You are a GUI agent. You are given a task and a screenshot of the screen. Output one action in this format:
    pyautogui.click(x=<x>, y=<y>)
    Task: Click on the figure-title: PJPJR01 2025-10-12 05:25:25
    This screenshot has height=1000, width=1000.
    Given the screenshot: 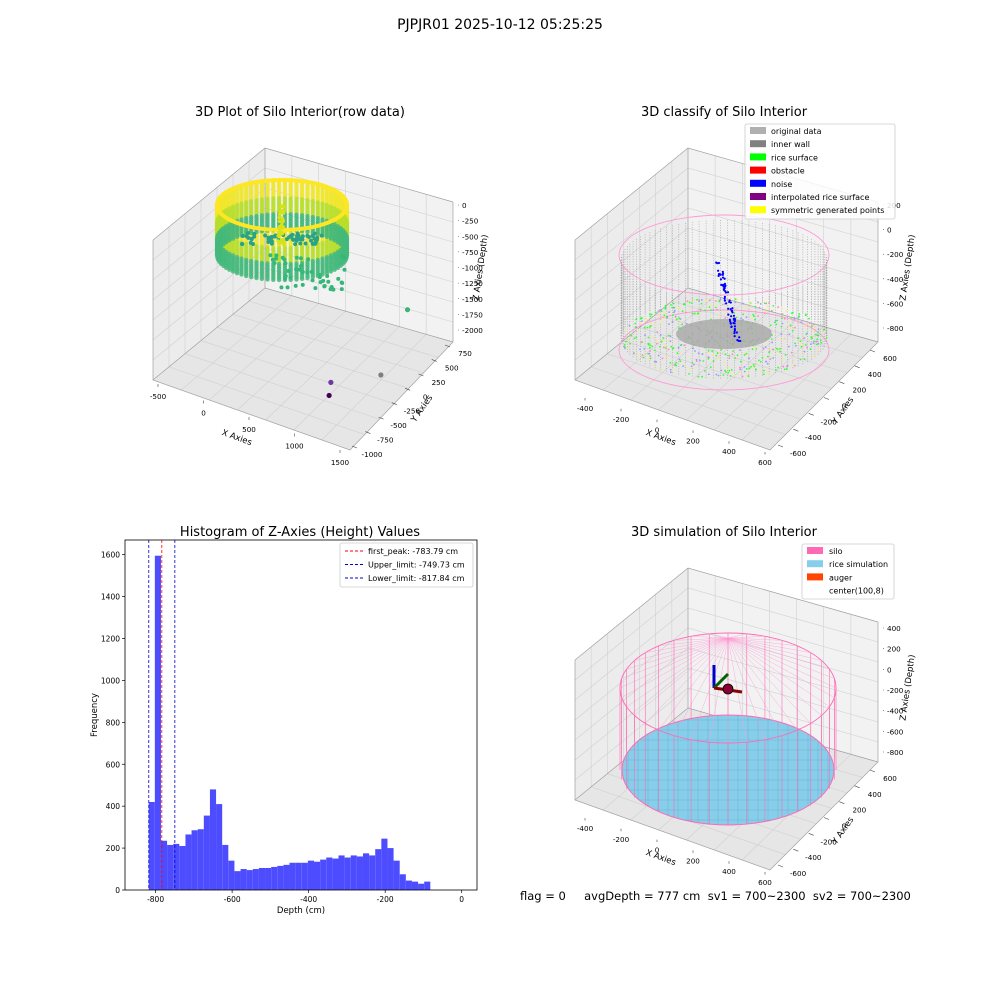 What is the action you would take?
    pyautogui.click(x=500, y=25)
    